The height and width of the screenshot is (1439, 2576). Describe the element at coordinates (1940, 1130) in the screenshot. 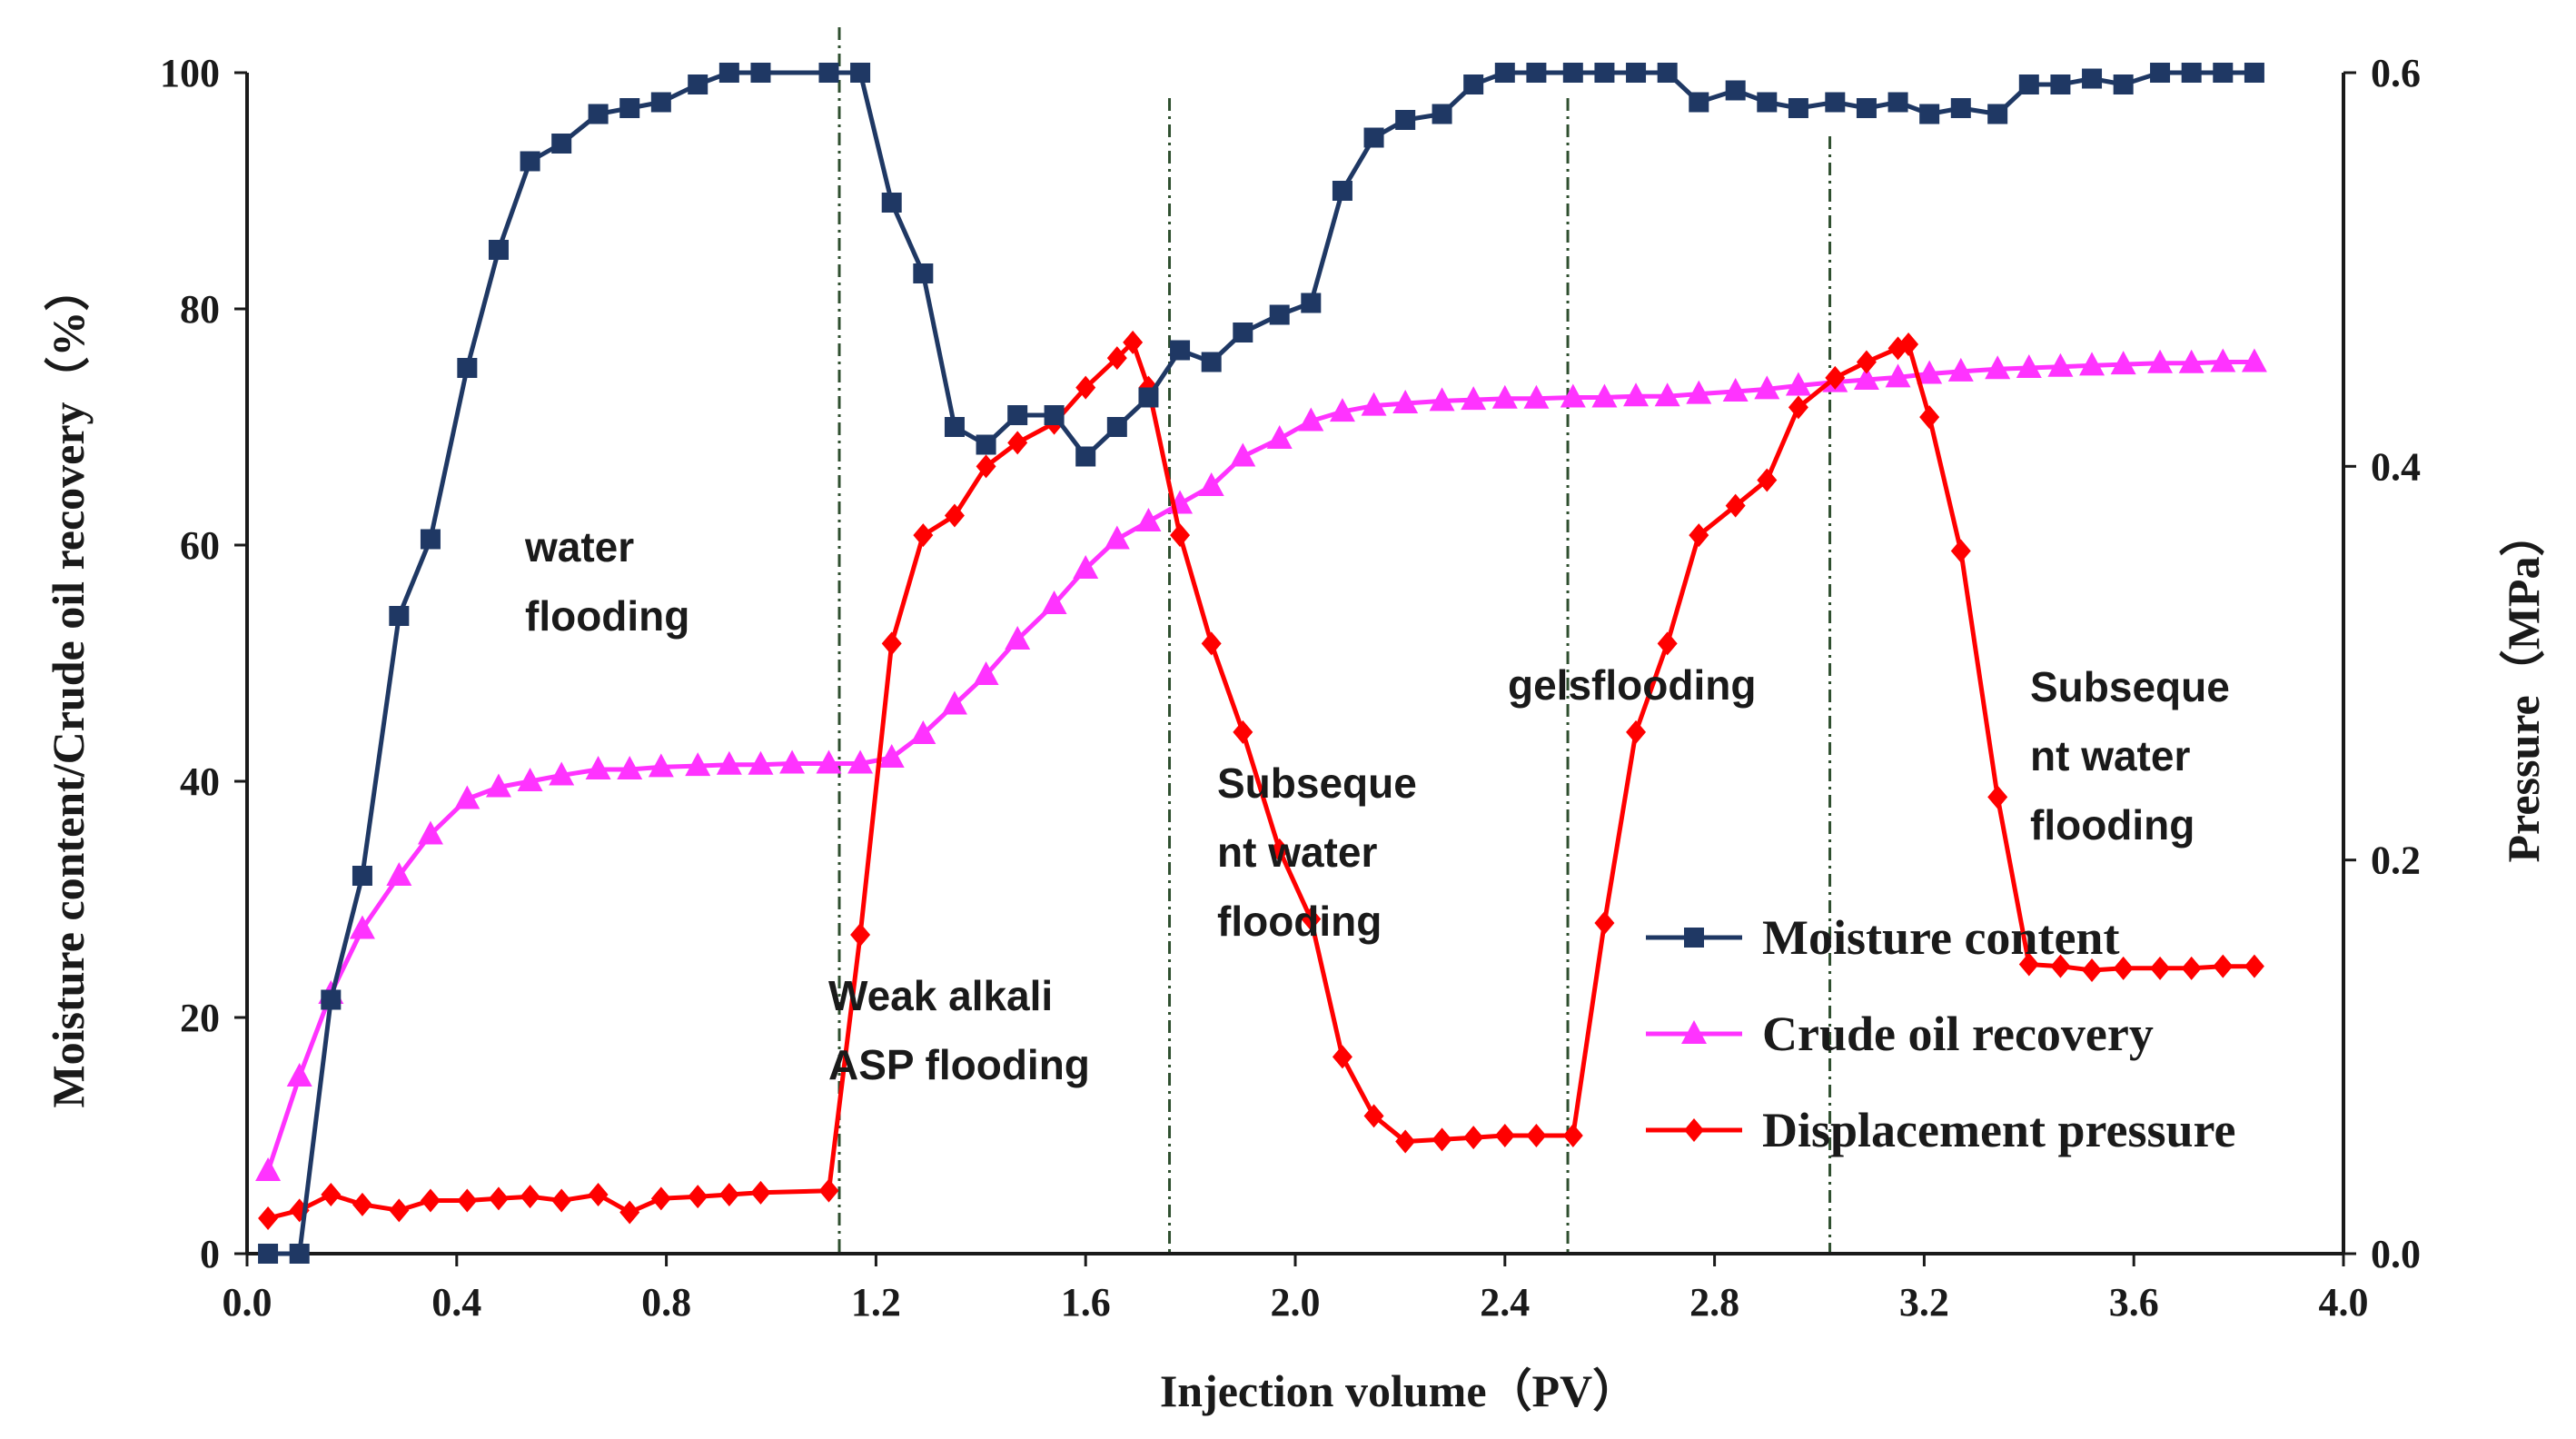

I see `legend-item-pressure: Displacement pressure` at that location.